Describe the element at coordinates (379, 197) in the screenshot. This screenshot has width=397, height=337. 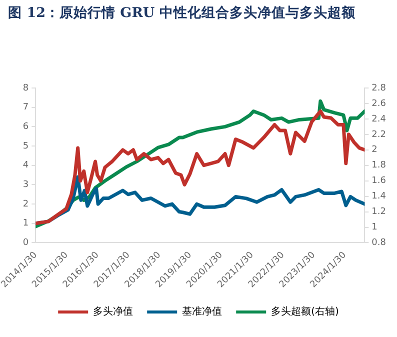
I see `y2-tick-label: 1.4` at that location.